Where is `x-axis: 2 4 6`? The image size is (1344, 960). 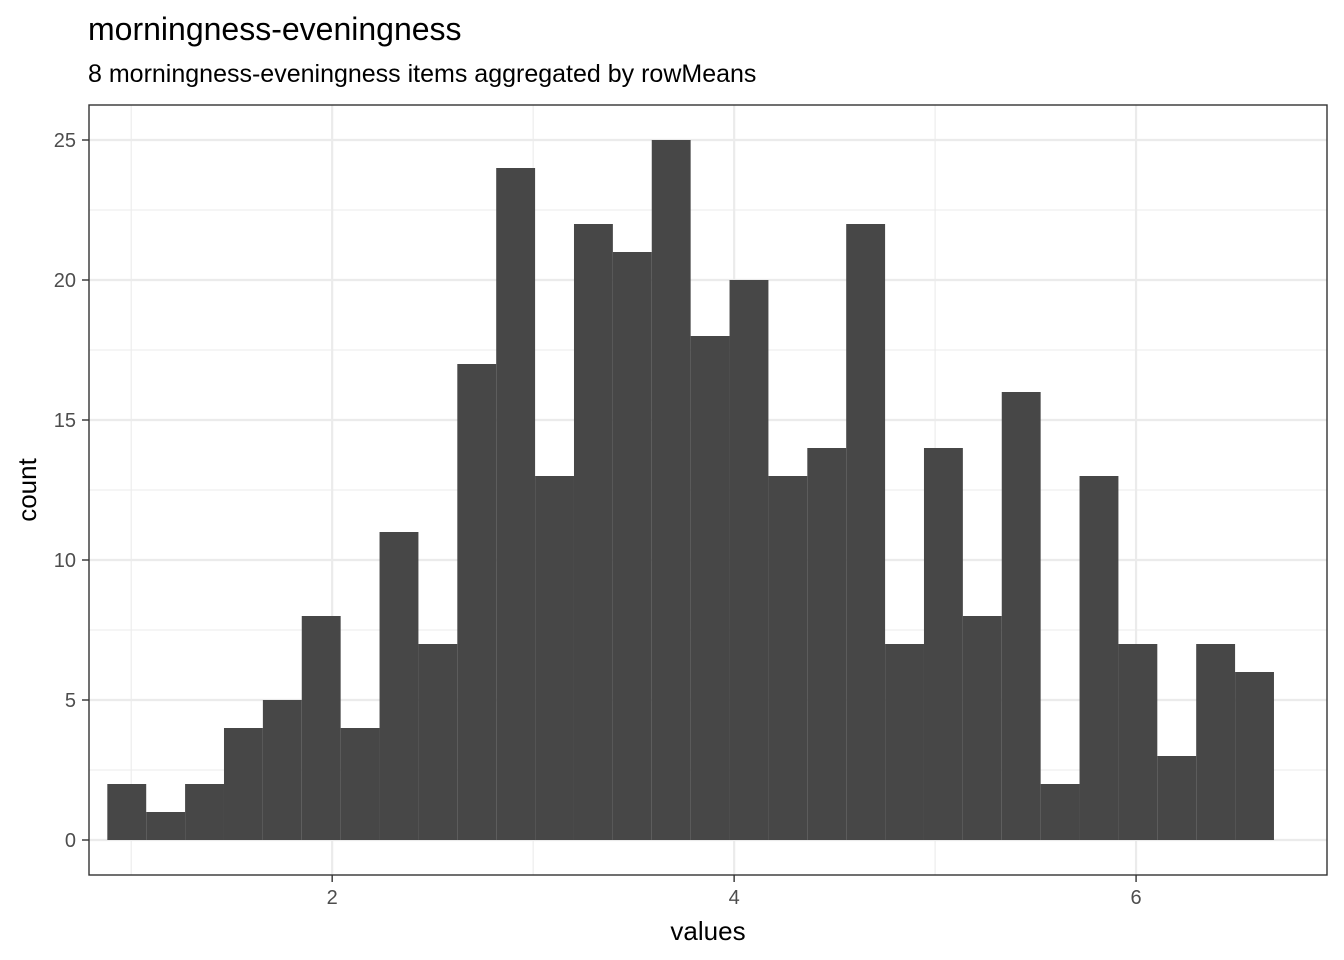
x-axis: 2 4 6 is located at coordinates (734, 892).